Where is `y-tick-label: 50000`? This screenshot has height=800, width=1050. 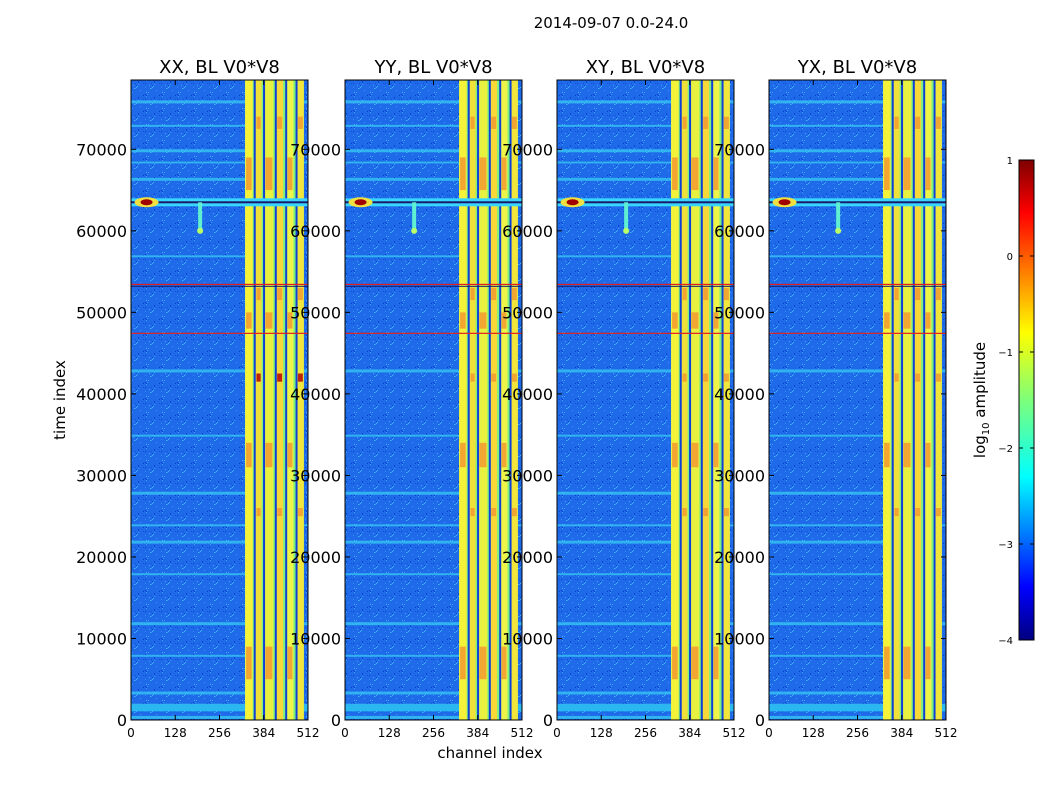 y-tick-label: 50000 is located at coordinates (527, 312).